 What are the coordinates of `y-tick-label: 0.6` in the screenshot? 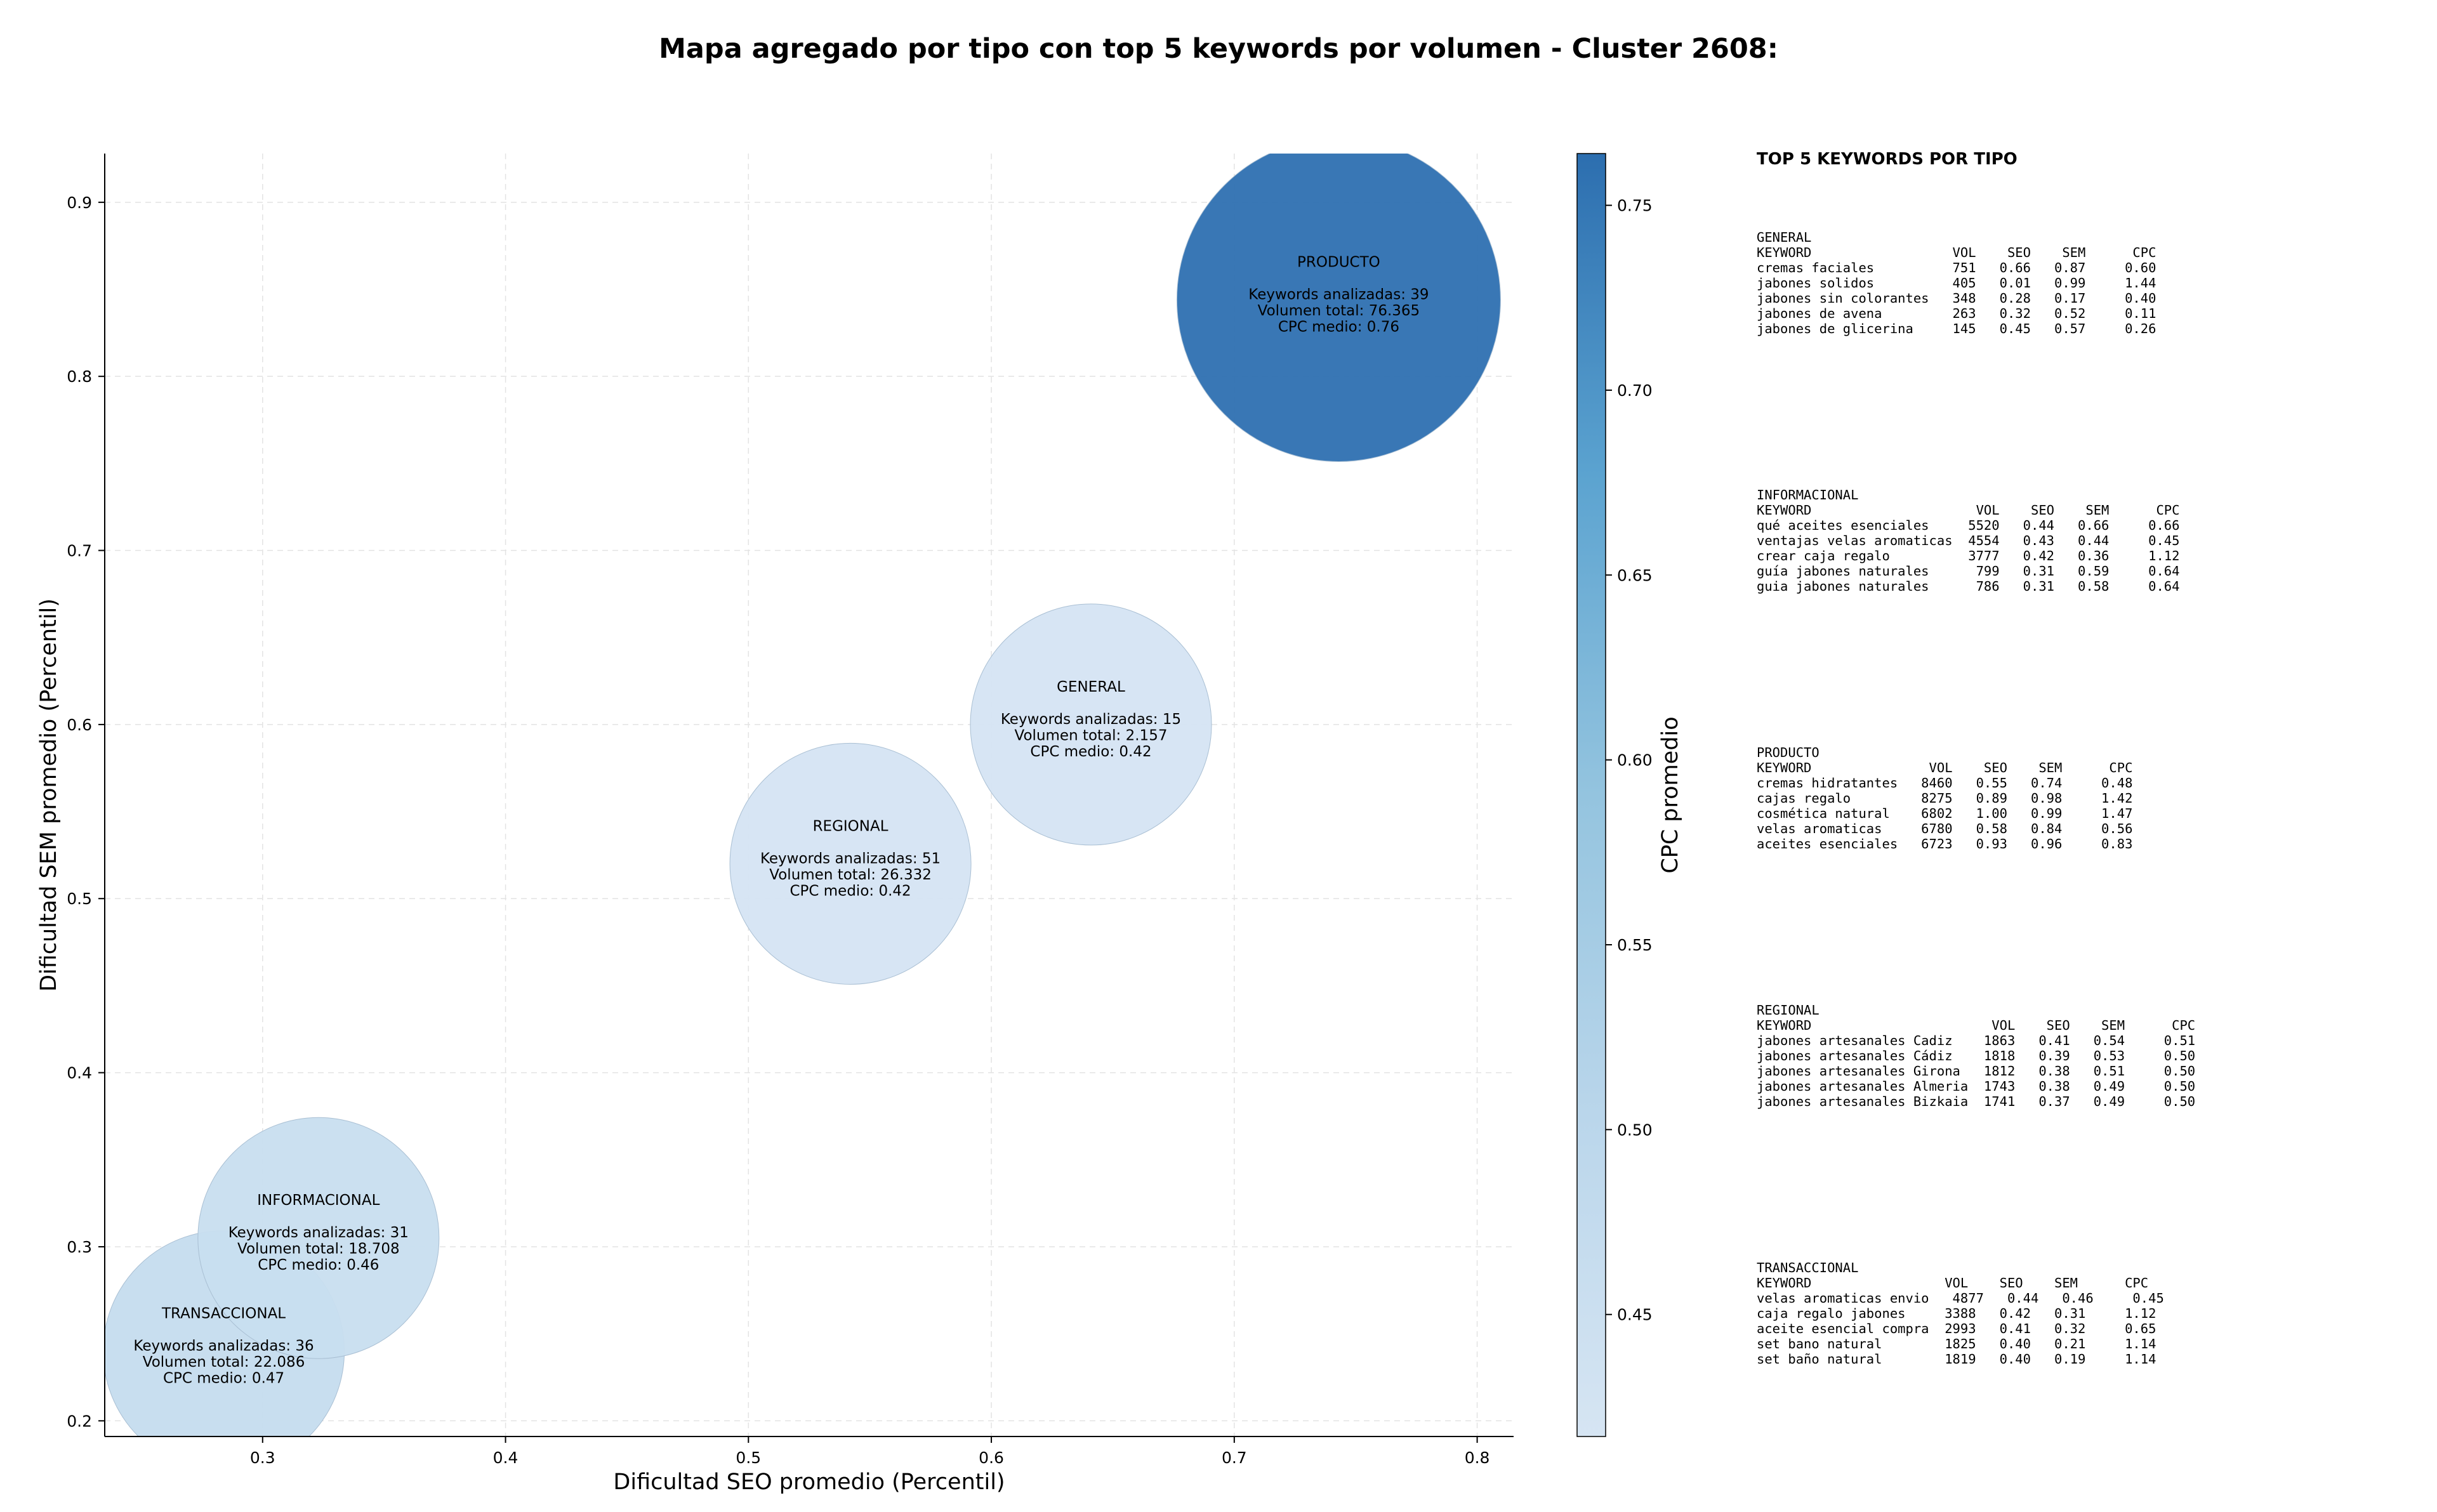 It's located at (79, 725).